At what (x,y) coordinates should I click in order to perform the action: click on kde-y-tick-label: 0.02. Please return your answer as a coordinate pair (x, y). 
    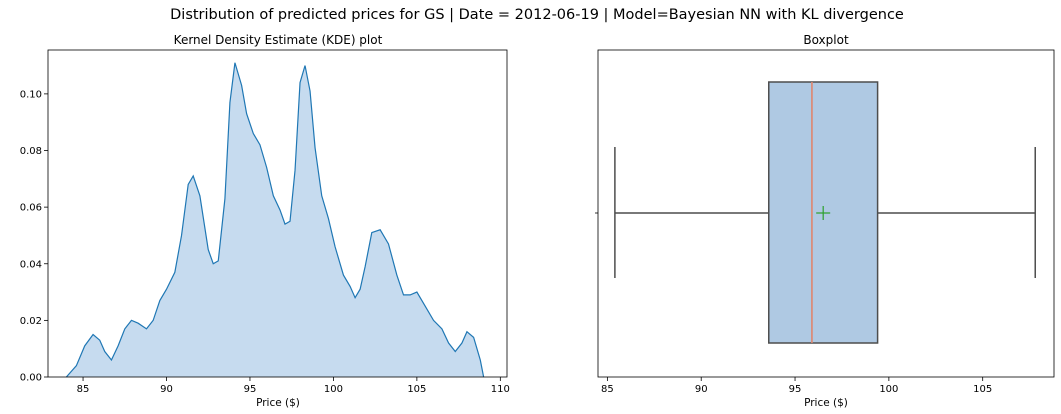
    Looking at the image, I should click on (31, 321).